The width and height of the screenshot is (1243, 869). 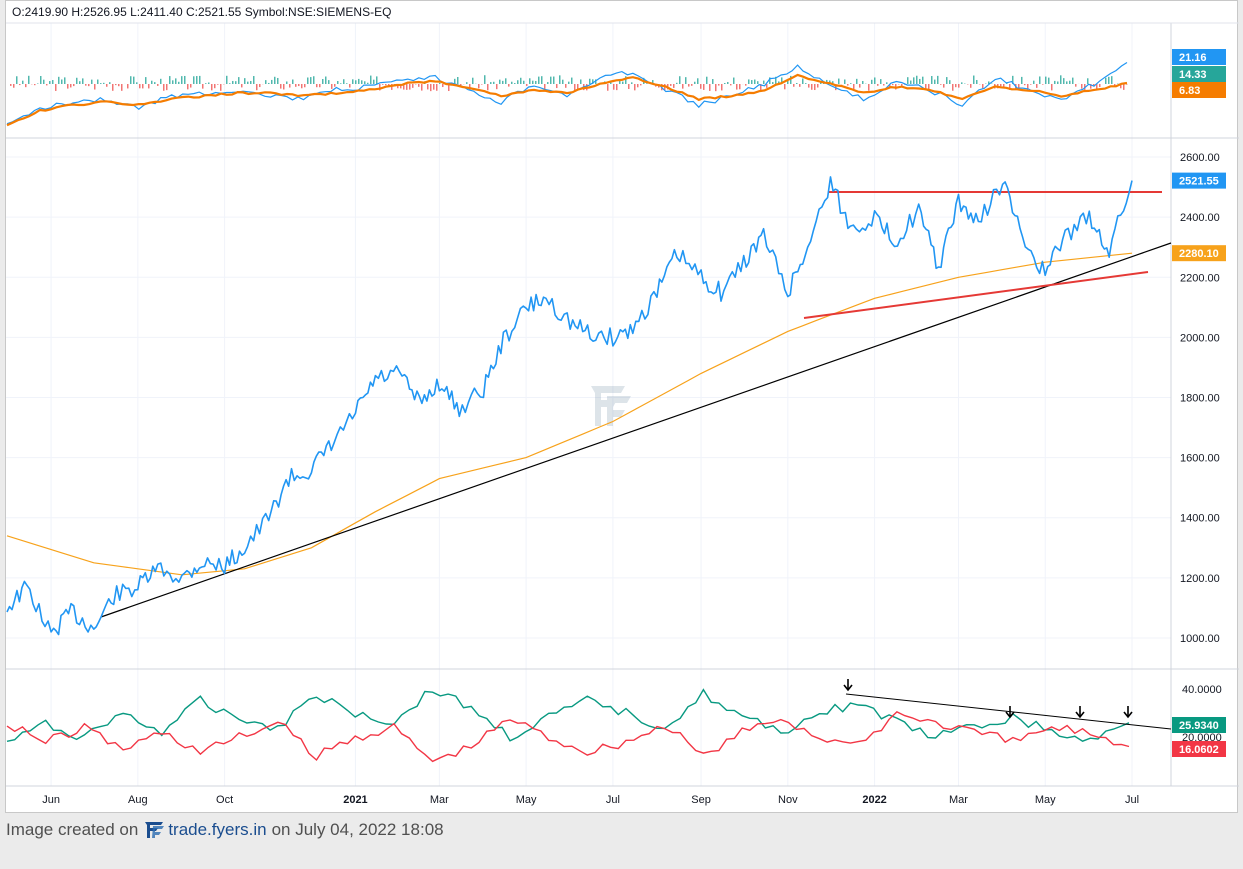 What do you see at coordinates (874, 800) in the screenshot?
I see `date-axis-tick: 2022` at bounding box center [874, 800].